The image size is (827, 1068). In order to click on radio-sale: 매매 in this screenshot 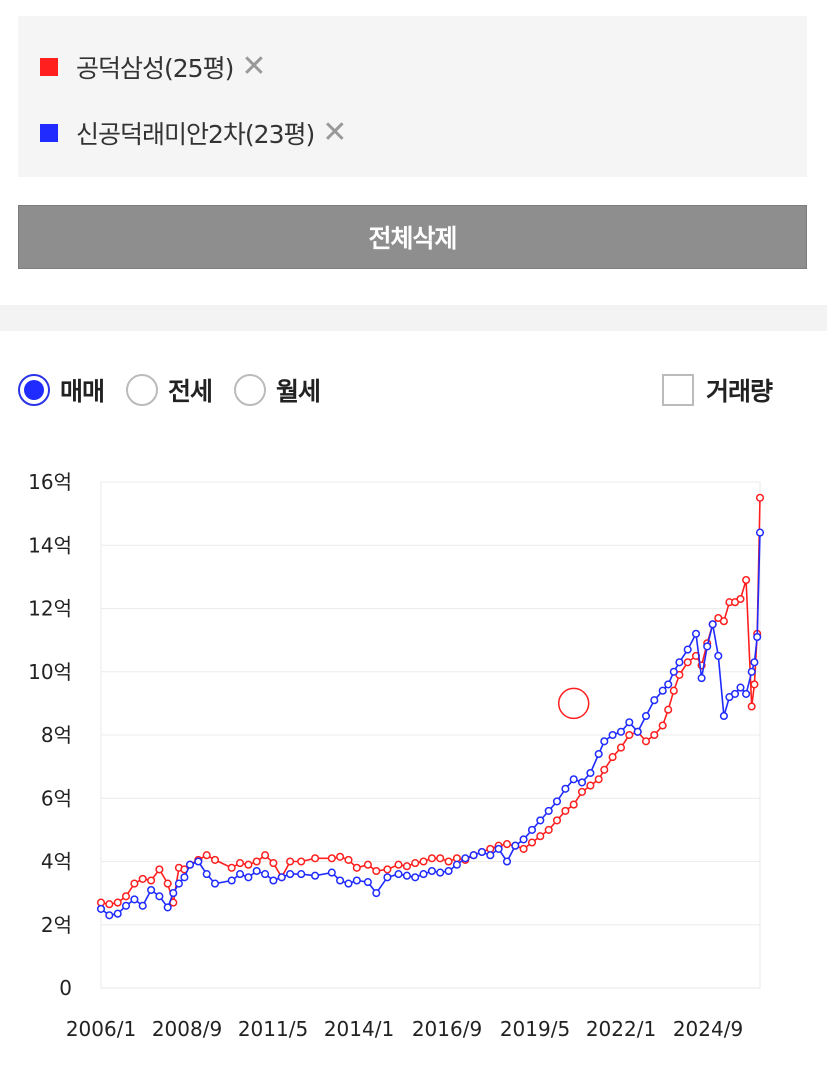, I will do `click(61, 390)`.